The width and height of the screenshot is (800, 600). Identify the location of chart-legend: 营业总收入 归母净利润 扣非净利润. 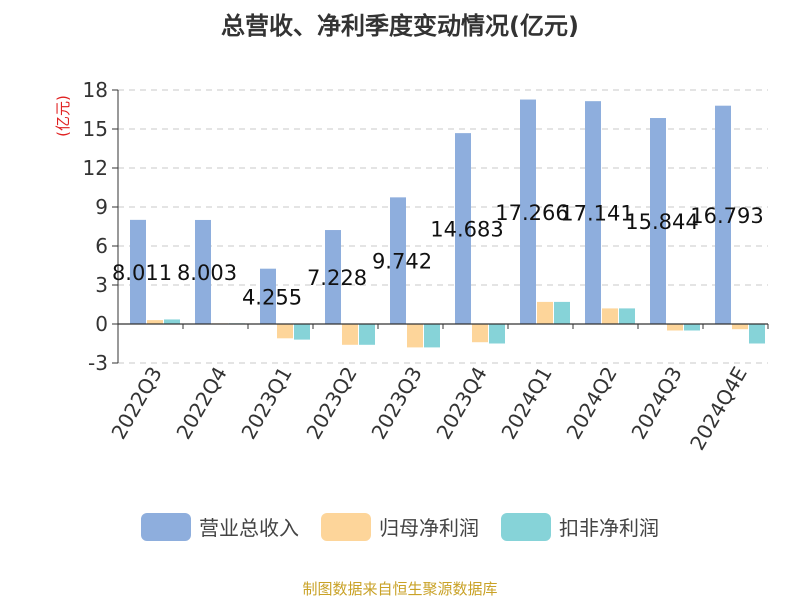
(400, 526).